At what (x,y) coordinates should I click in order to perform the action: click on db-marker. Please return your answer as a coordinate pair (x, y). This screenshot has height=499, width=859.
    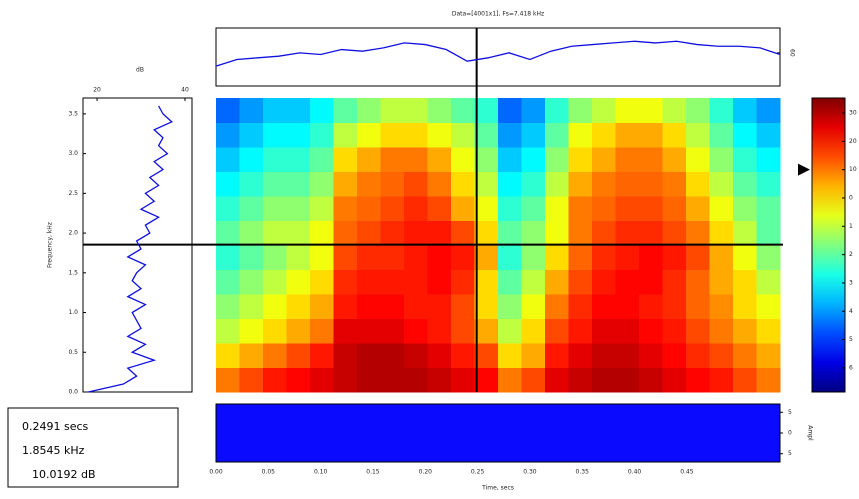
    Looking at the image, I should click on (804, 169).